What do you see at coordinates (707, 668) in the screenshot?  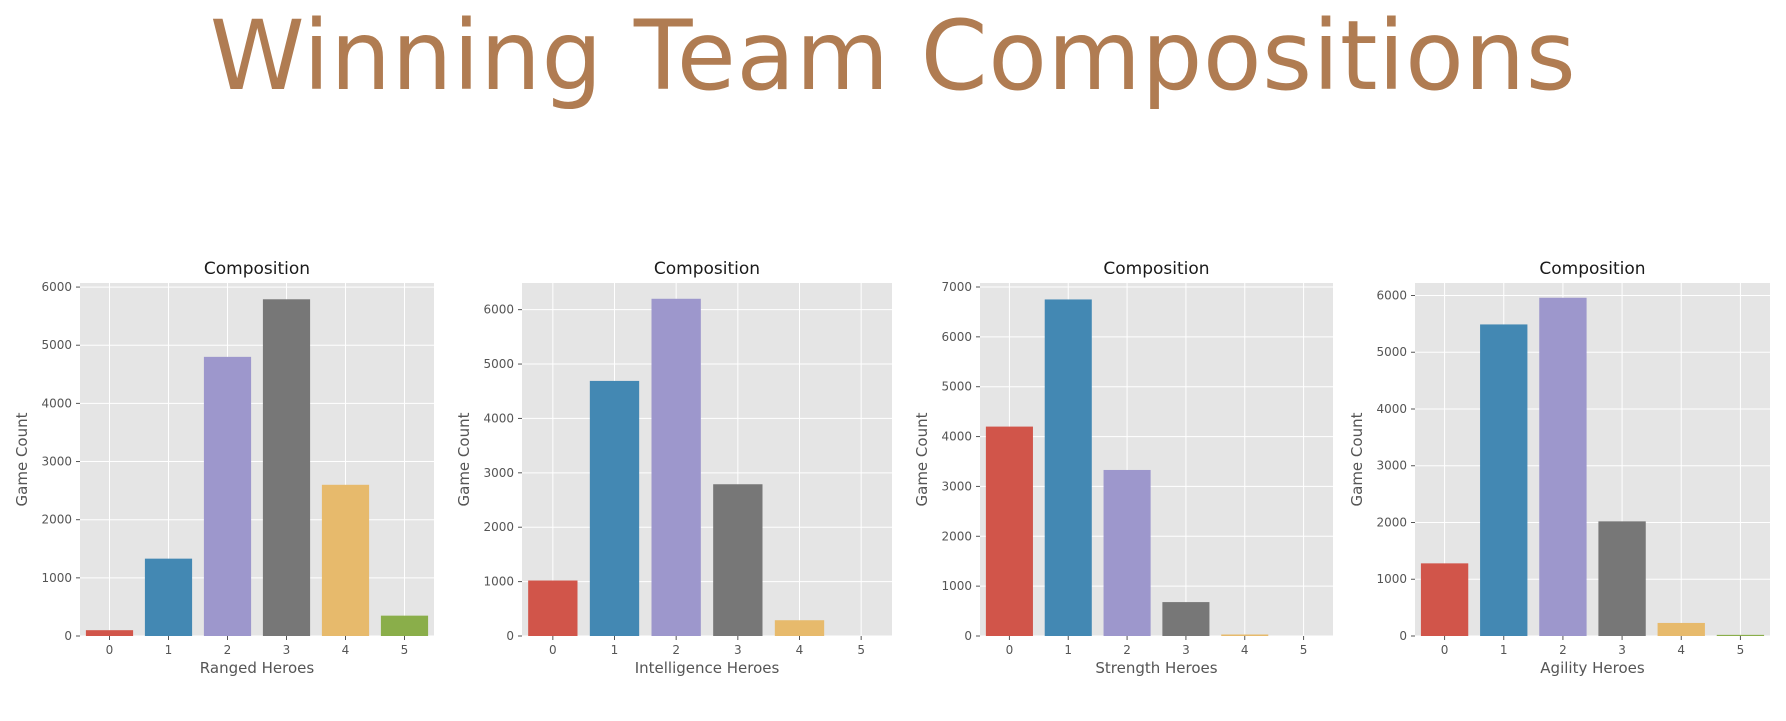 I see `x-axis-label: Intelligence Heroes` at bounding box center [707, 668].